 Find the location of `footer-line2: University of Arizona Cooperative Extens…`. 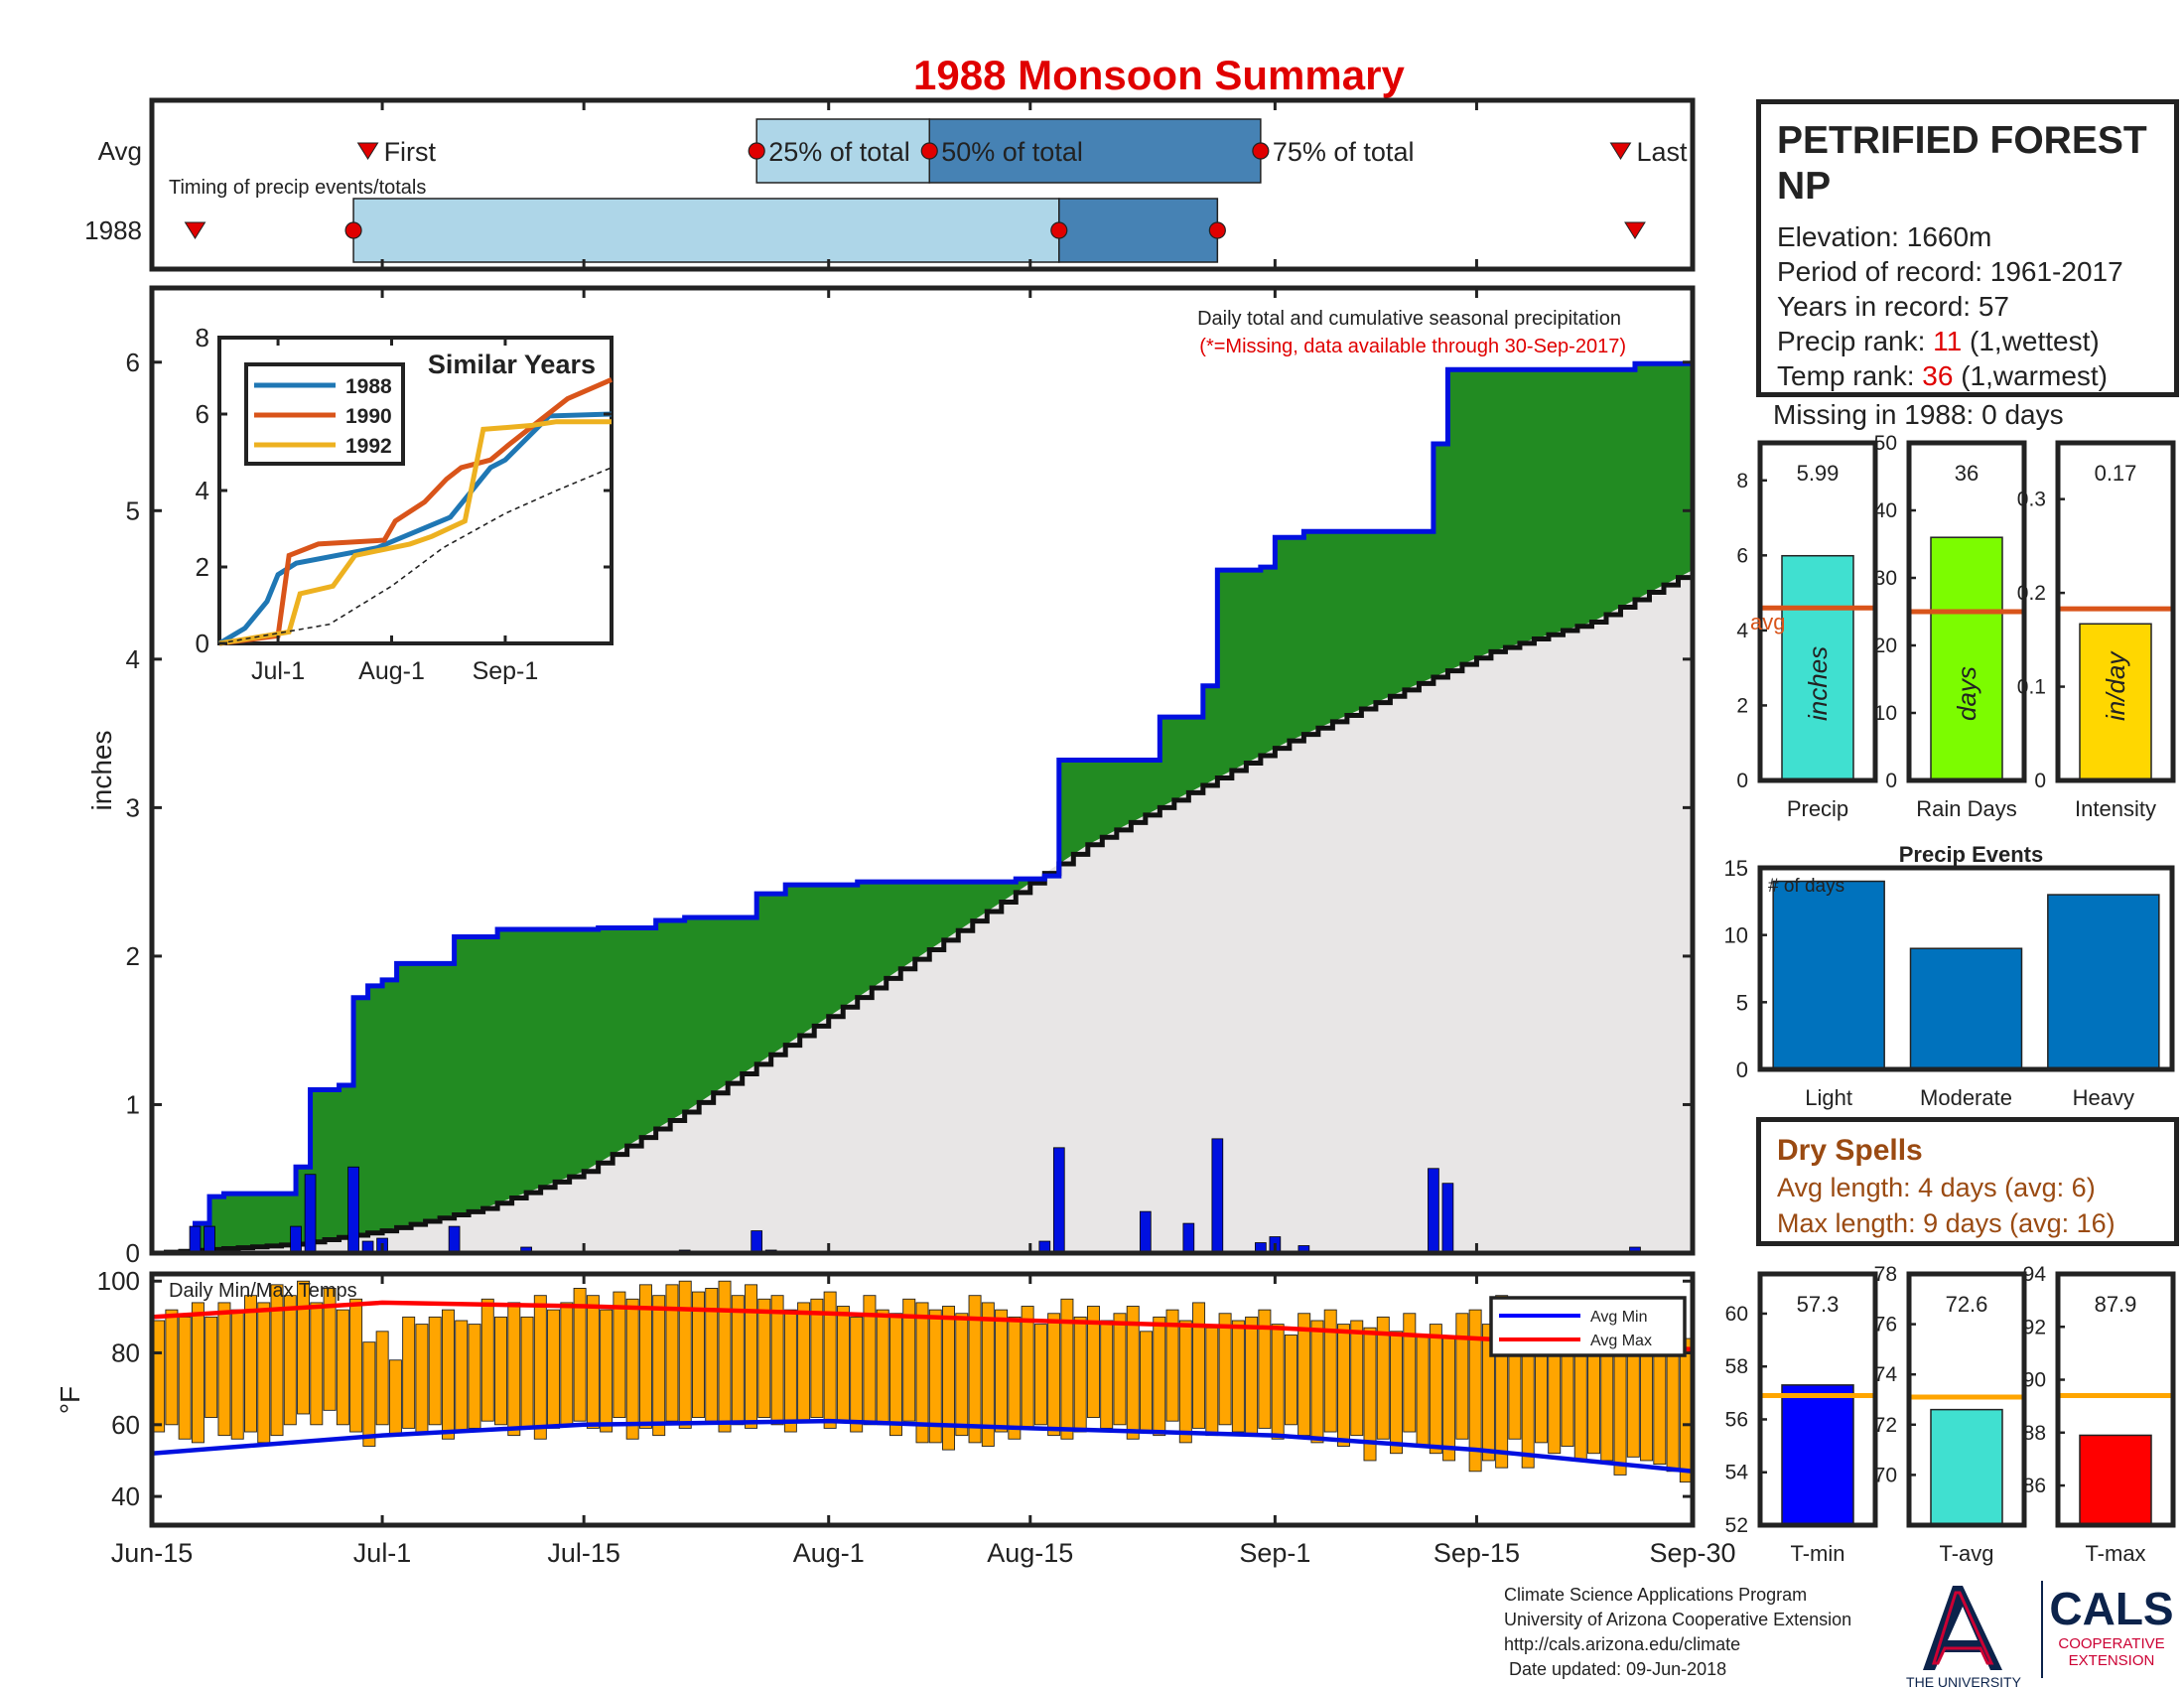

footer-line2: University of Arizona Cooperative Extens… is located at coordinates (1678, 1619).